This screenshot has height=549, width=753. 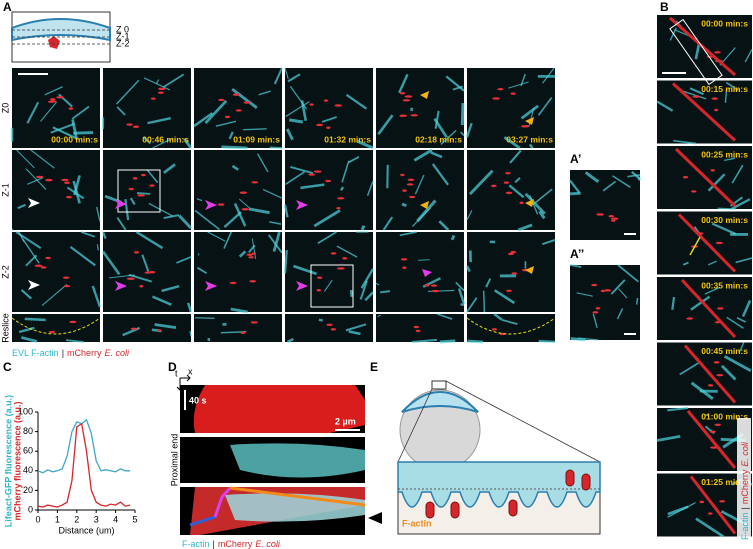 I want to click on y-tick-label: 80, so click(x=28, y=431).